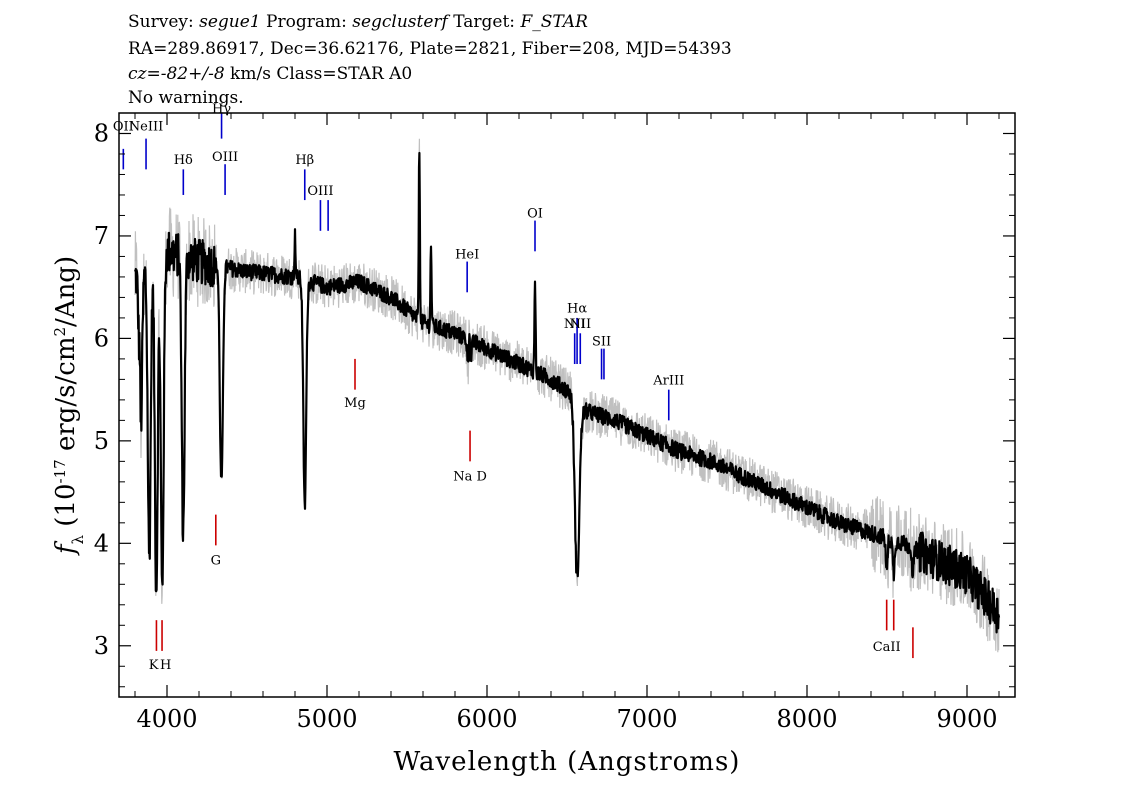  Describe the element at coordinates (355, 403) in the screenshot. I see `line-marker-label: Mg` at that location.